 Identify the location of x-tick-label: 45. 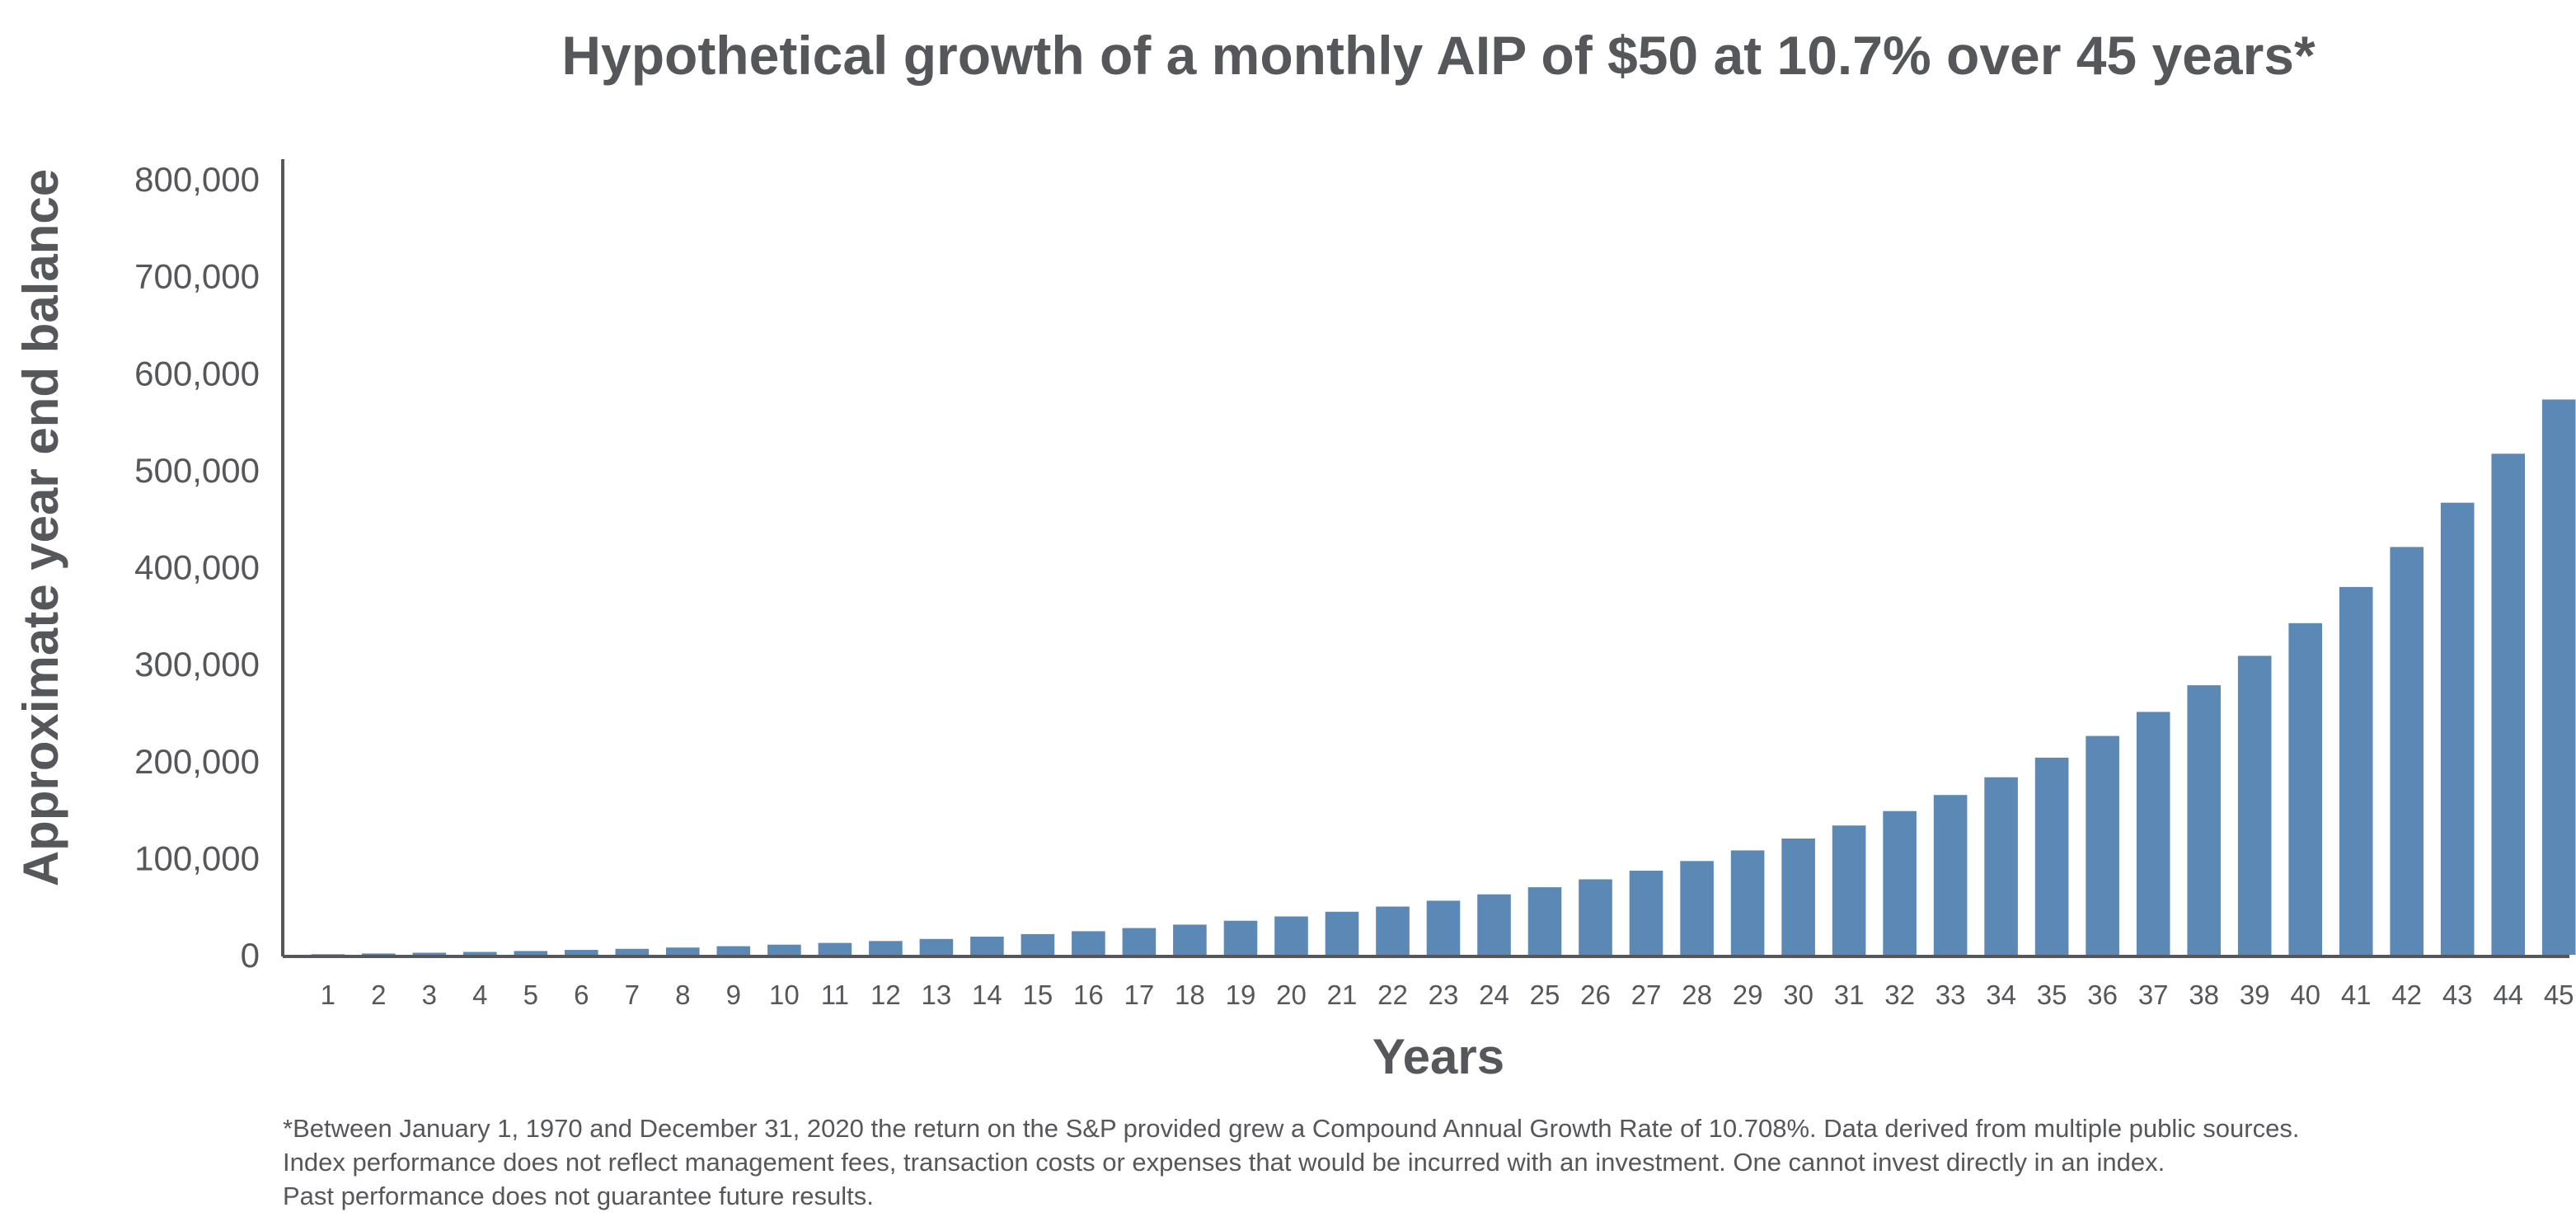
(2559, 995).